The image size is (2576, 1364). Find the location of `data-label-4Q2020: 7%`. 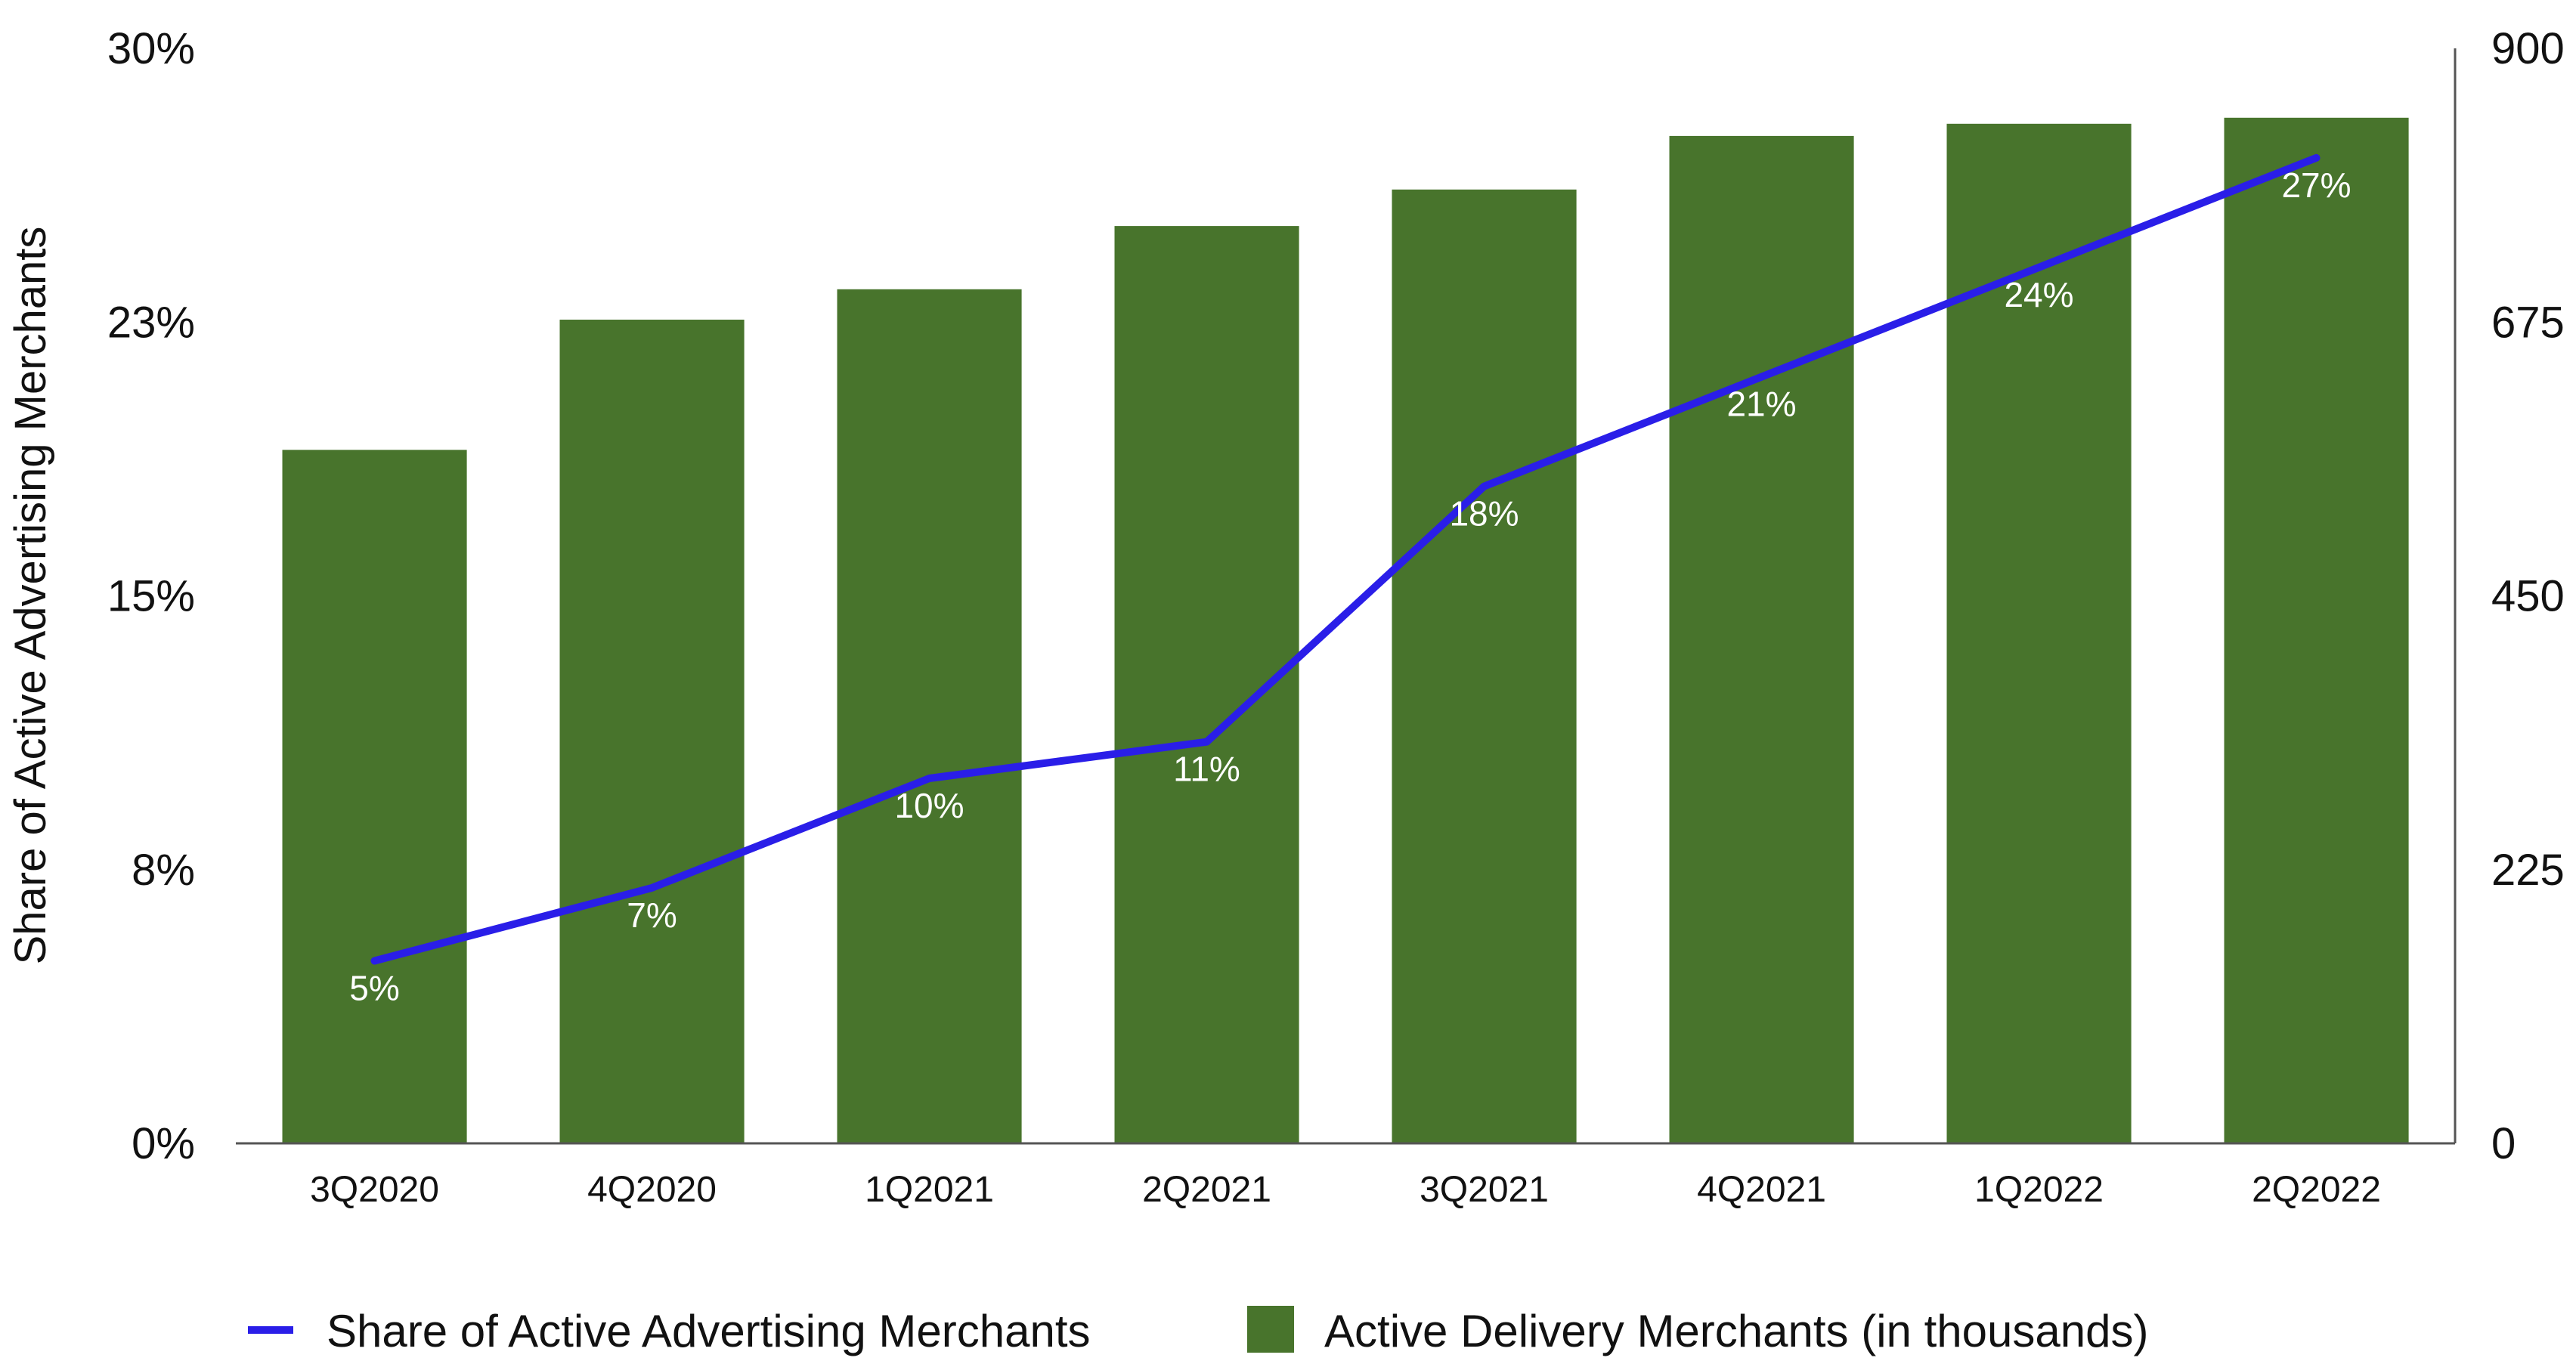

data-label-4Q2020: 7% is located at coordinates (652, 915).